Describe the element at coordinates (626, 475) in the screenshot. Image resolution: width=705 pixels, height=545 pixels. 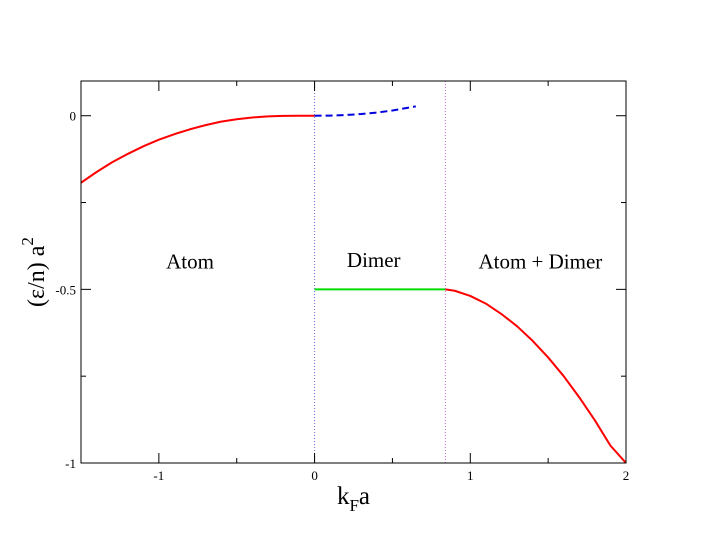
I see `x-tick-label-3: 2` at that location.